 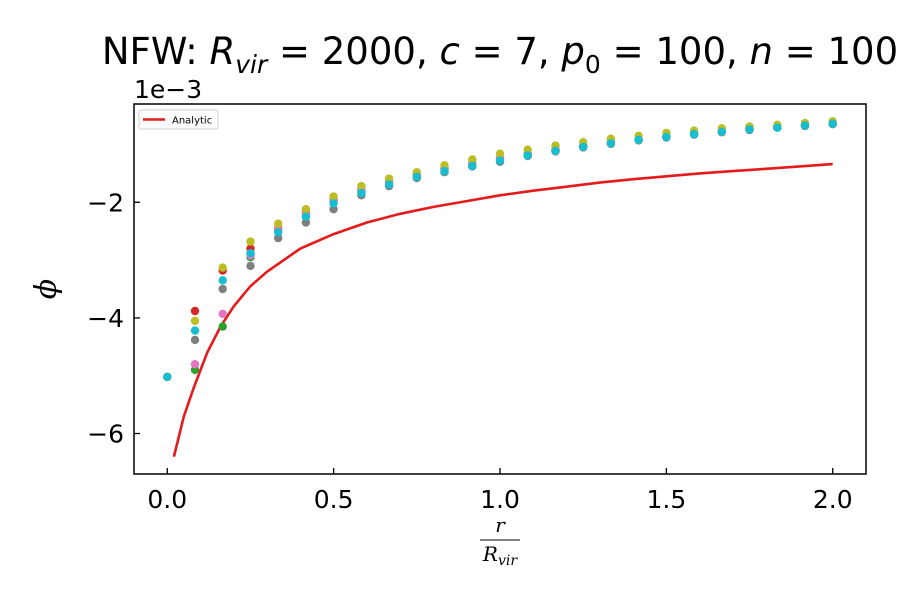 What do you see at coordinates (593, 64) in the screenshot?
I see `title-subscript: 0` at bounding box center [593, 64].